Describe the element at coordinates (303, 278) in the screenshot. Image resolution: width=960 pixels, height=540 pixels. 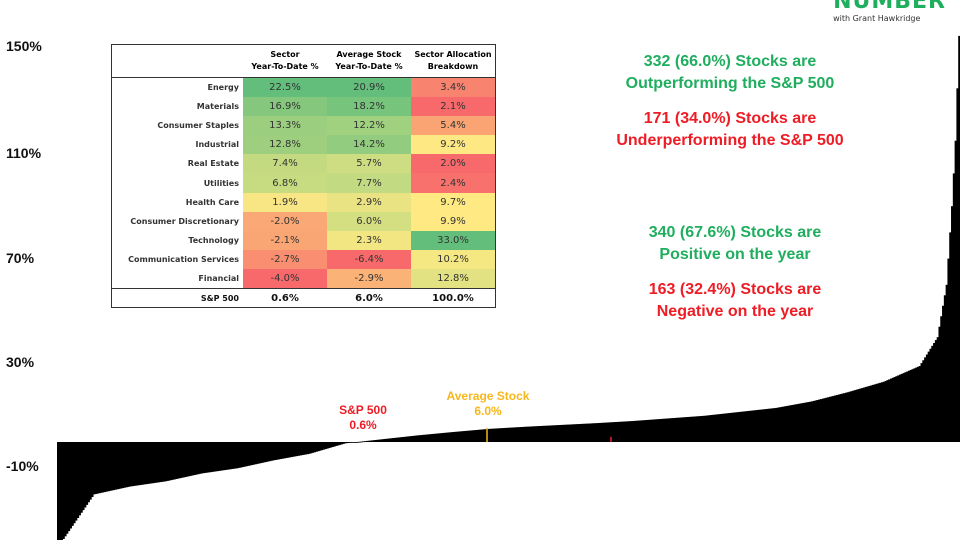
I see `table-row: Financial -4.0% -2.9% 12.8%` at that location.